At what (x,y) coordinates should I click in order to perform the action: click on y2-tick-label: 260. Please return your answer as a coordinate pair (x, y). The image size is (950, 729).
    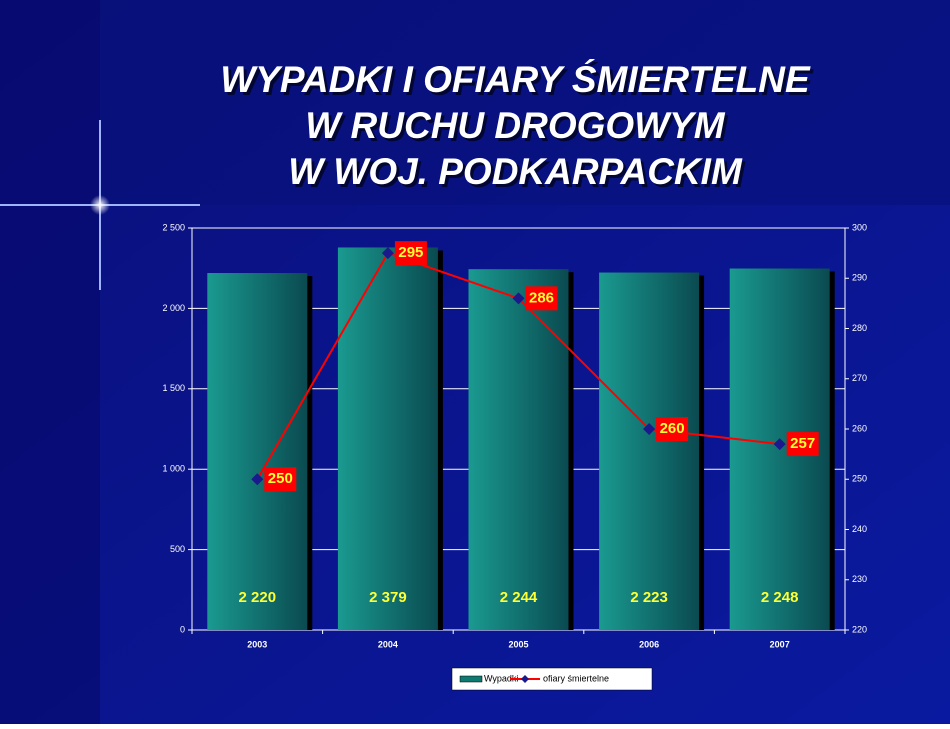
    Looking at the image, I should click on (859, 428).